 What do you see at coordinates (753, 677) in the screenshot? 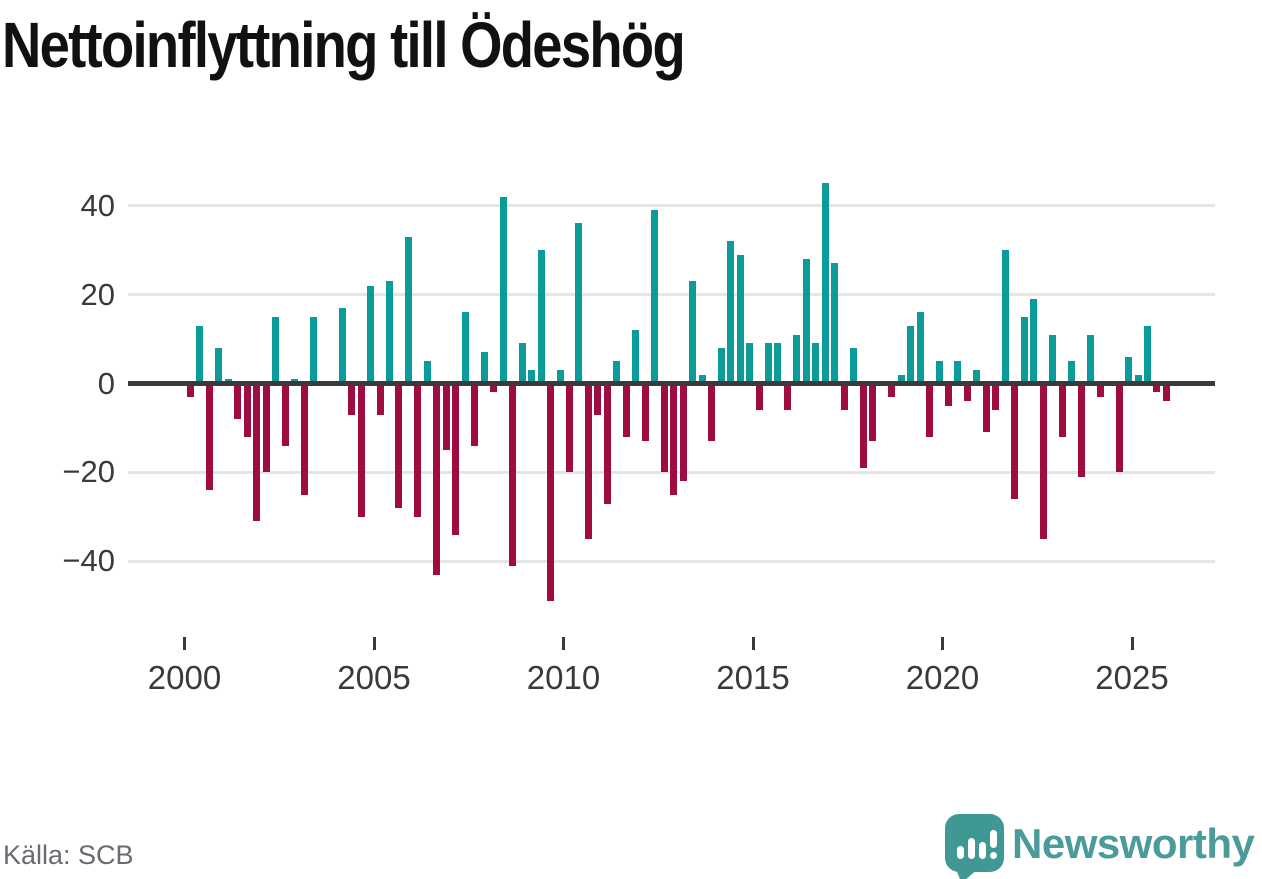
I see `x-axis-label: 2015` at bounding box center [753, 677].